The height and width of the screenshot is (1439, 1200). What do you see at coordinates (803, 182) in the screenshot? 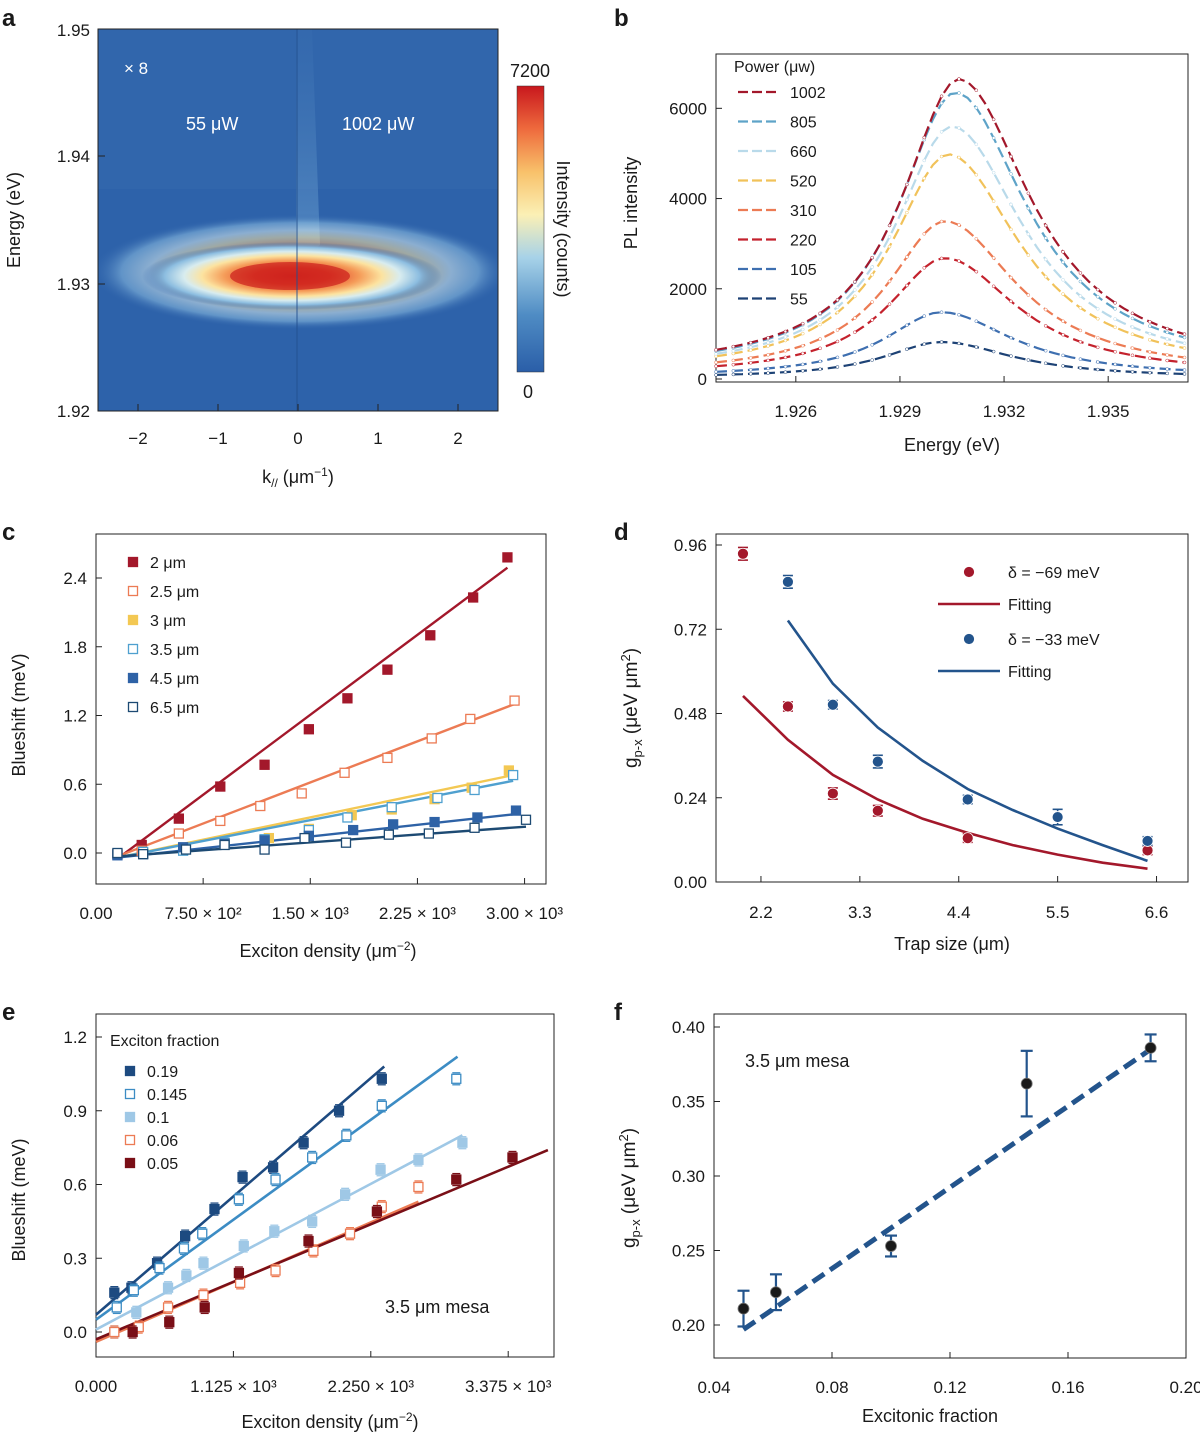
I see `legend-label: 520` at bounding box center [803, 182].